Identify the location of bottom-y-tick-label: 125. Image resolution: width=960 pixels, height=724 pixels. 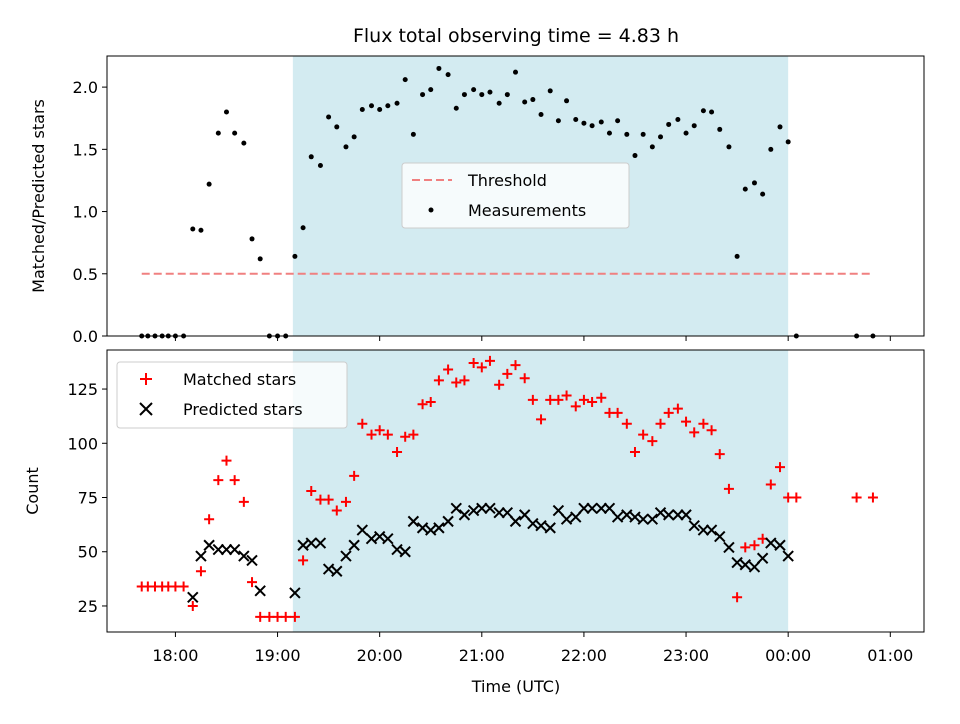
(82, 389).